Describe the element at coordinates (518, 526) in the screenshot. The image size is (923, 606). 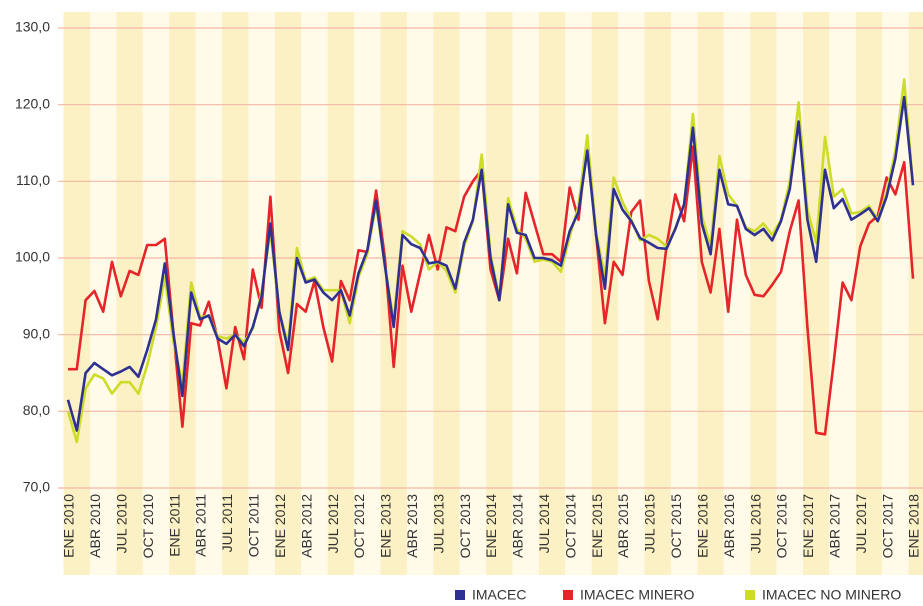
I see `x-tick-label: ABR 2014` at that location.